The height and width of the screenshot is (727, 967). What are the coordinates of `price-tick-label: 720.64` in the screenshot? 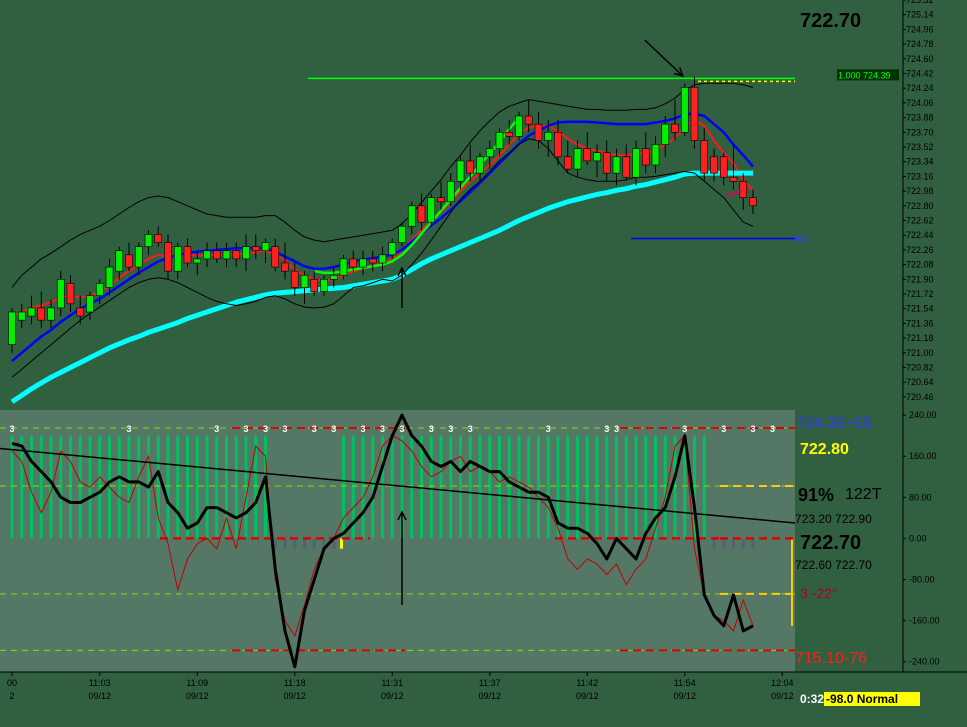 It's located at (920, 382).